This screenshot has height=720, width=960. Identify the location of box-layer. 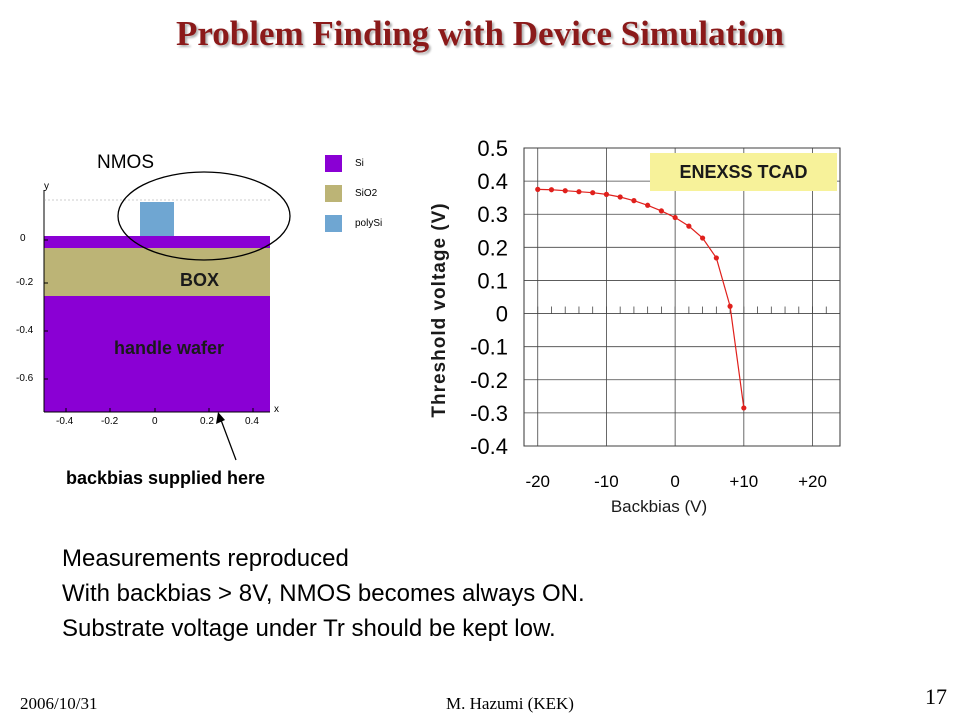
(157, 272).